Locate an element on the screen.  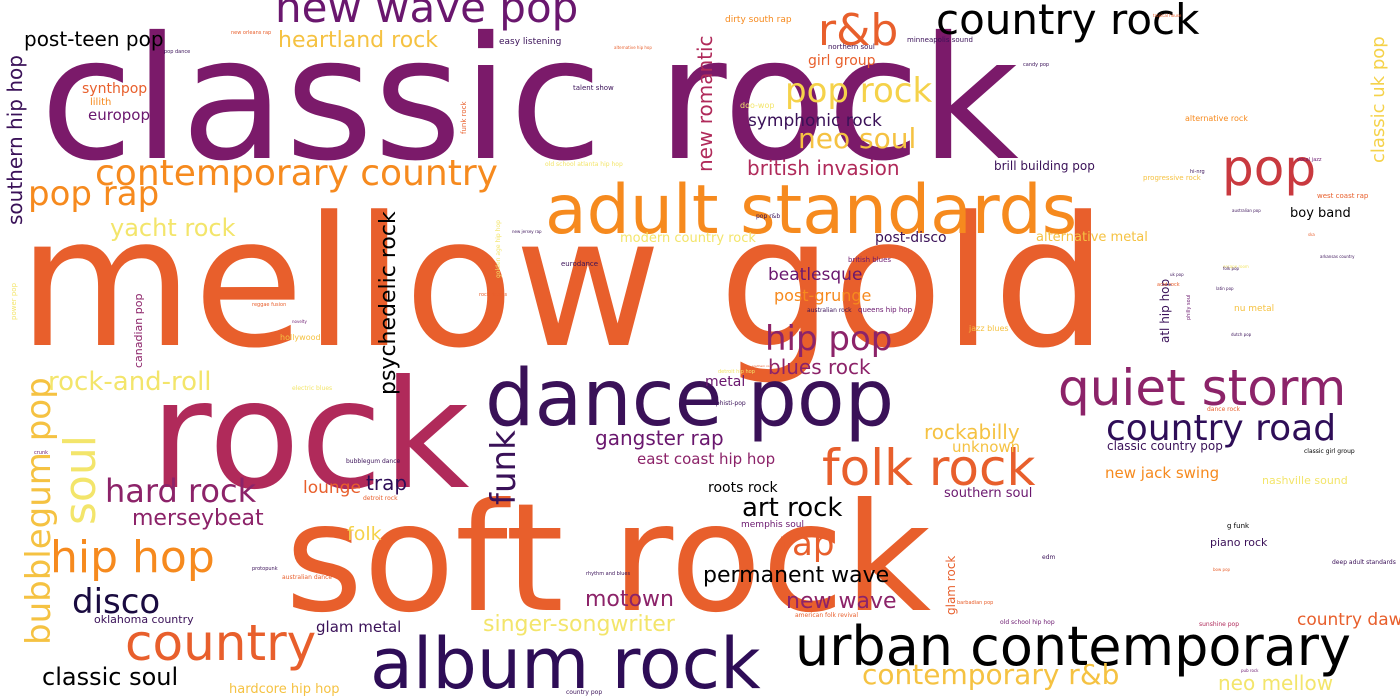
word-boy-band: boy band is located at coordinates (1320, 213).